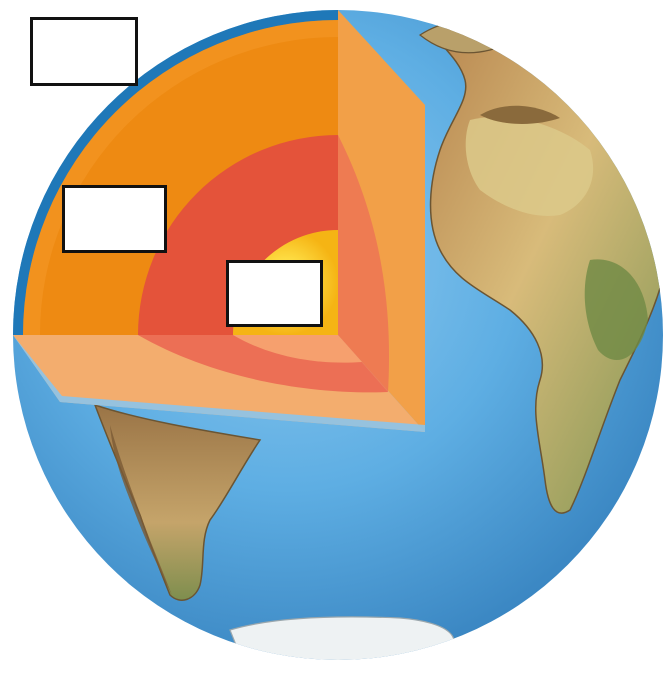 The height and width of the screenshot is (675, 667). What do you see at coordinates (364, 263) in the screenshot?
I see `outer-core-side` at bounding box center [364, 263].